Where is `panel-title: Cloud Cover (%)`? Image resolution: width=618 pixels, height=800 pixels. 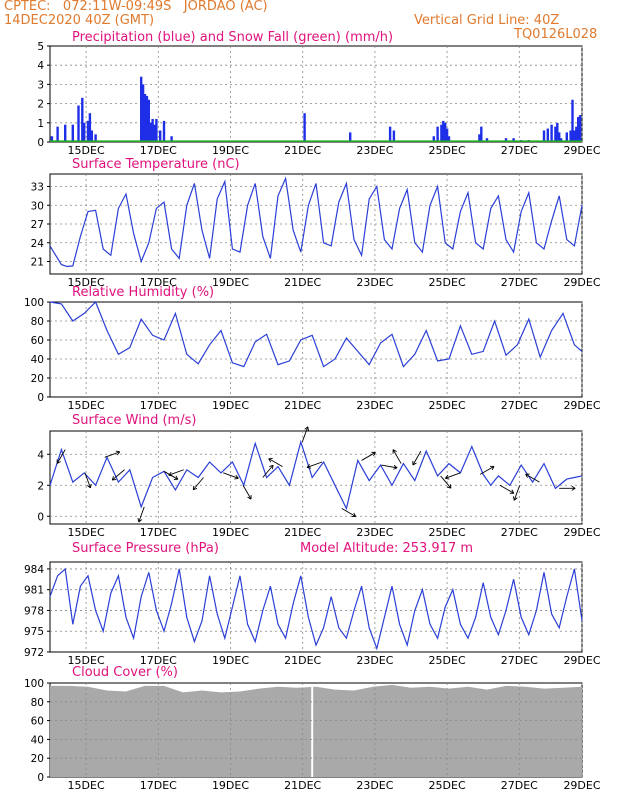
panel-title: Cloud Cover (%) is located at coordinates (125, 672).